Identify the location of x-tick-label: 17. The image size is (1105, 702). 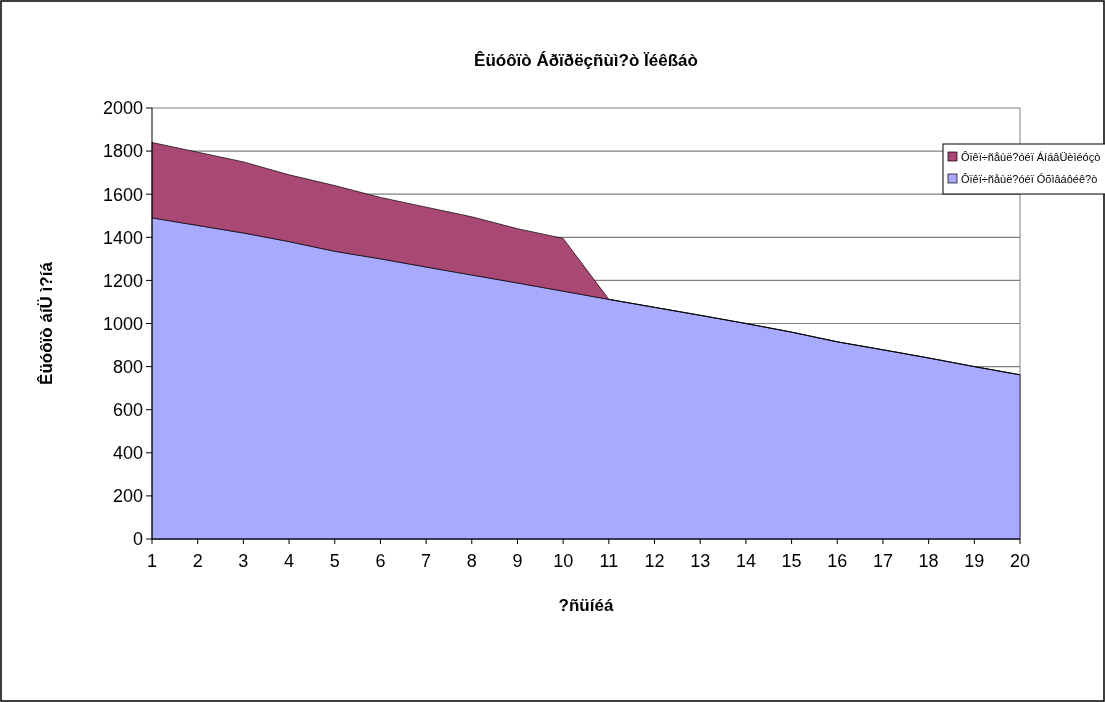
(882, 561).